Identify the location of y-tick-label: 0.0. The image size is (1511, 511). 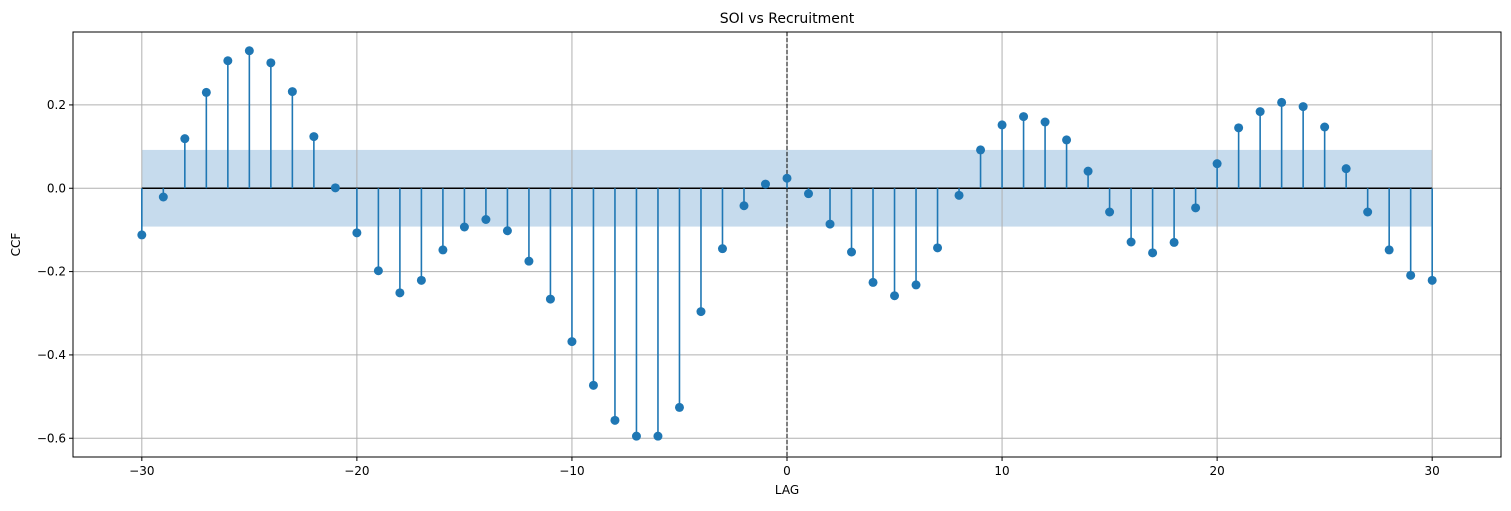
(56, 188).